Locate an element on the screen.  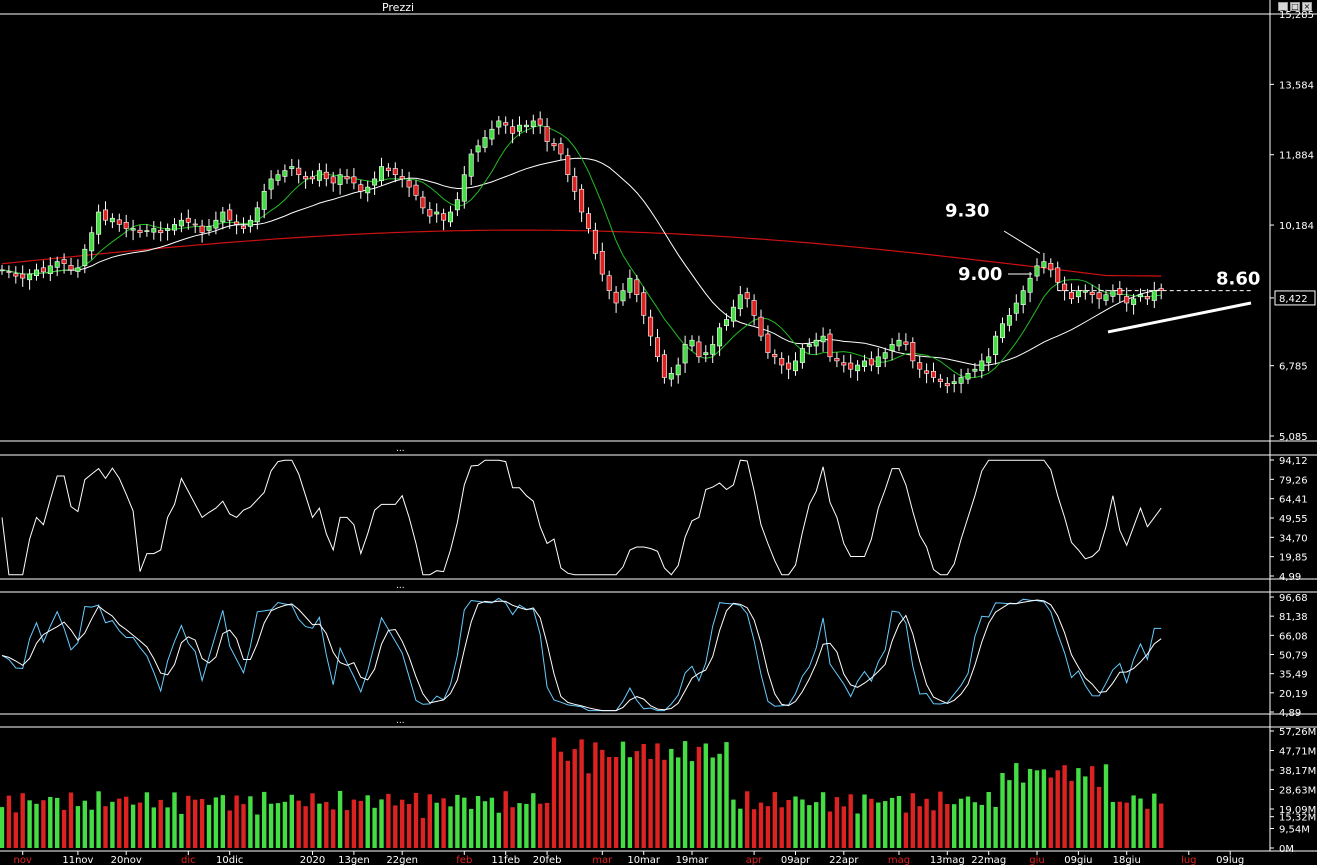
time-tick-label: lug is located at coordinates (1188, 860).